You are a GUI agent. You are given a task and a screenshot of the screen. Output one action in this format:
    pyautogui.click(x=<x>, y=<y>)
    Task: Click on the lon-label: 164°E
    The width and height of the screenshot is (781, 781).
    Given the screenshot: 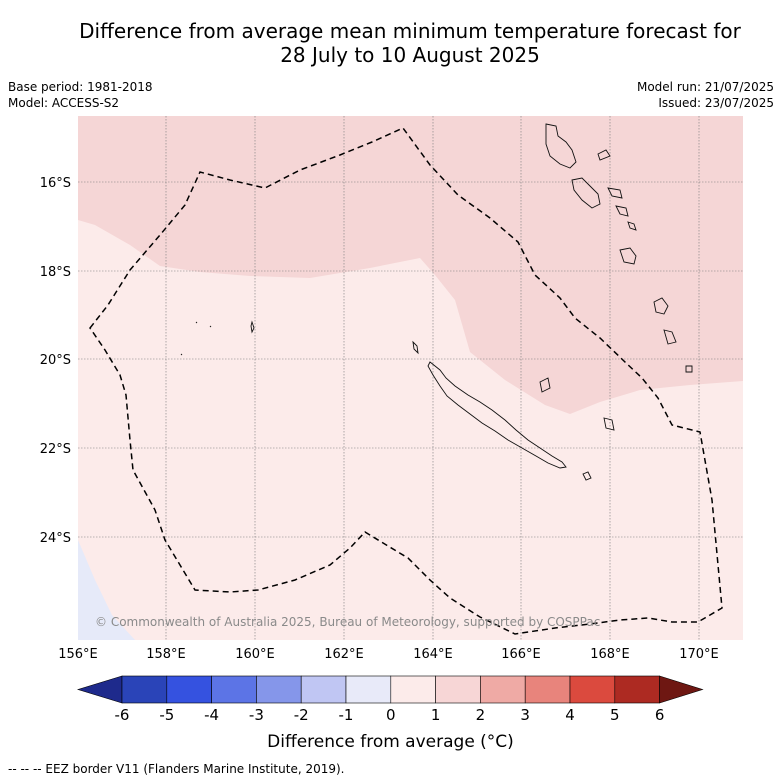 What is the action you would take?
    pyautogui.click(x=433, y=654)
    